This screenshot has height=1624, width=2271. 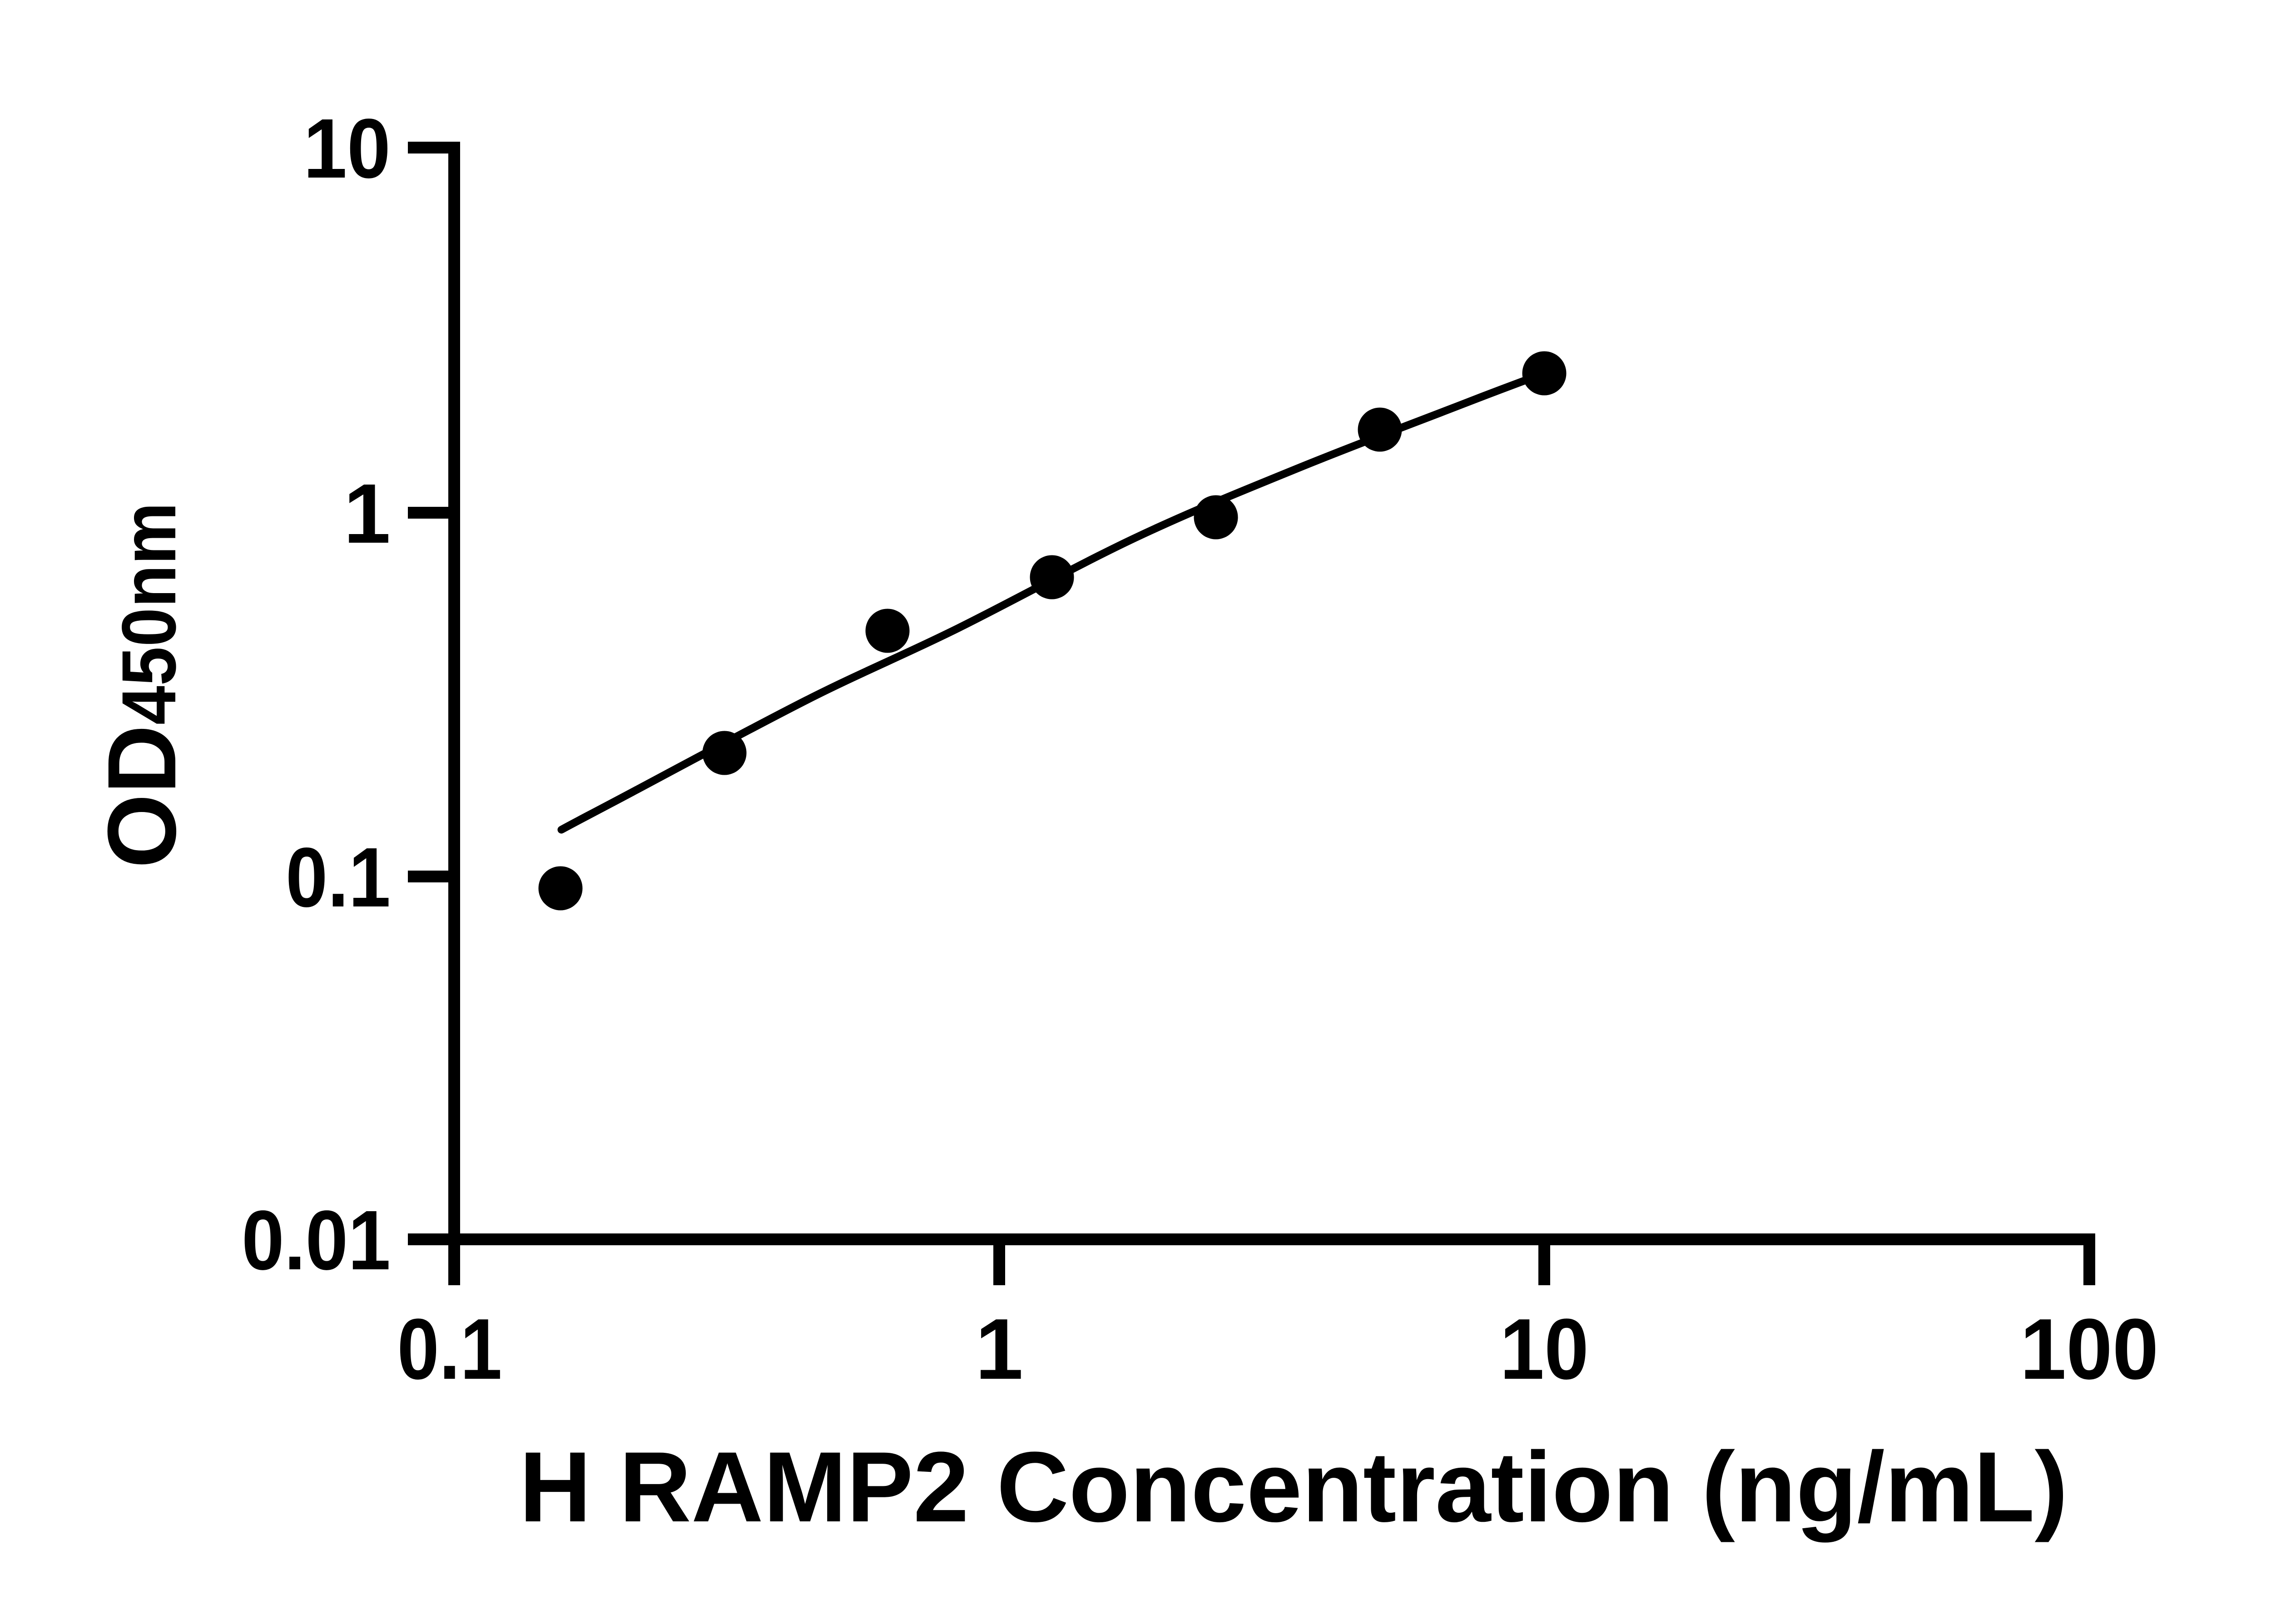 I want to click on svg-text: 0.01, so click(x=316, y=1240).